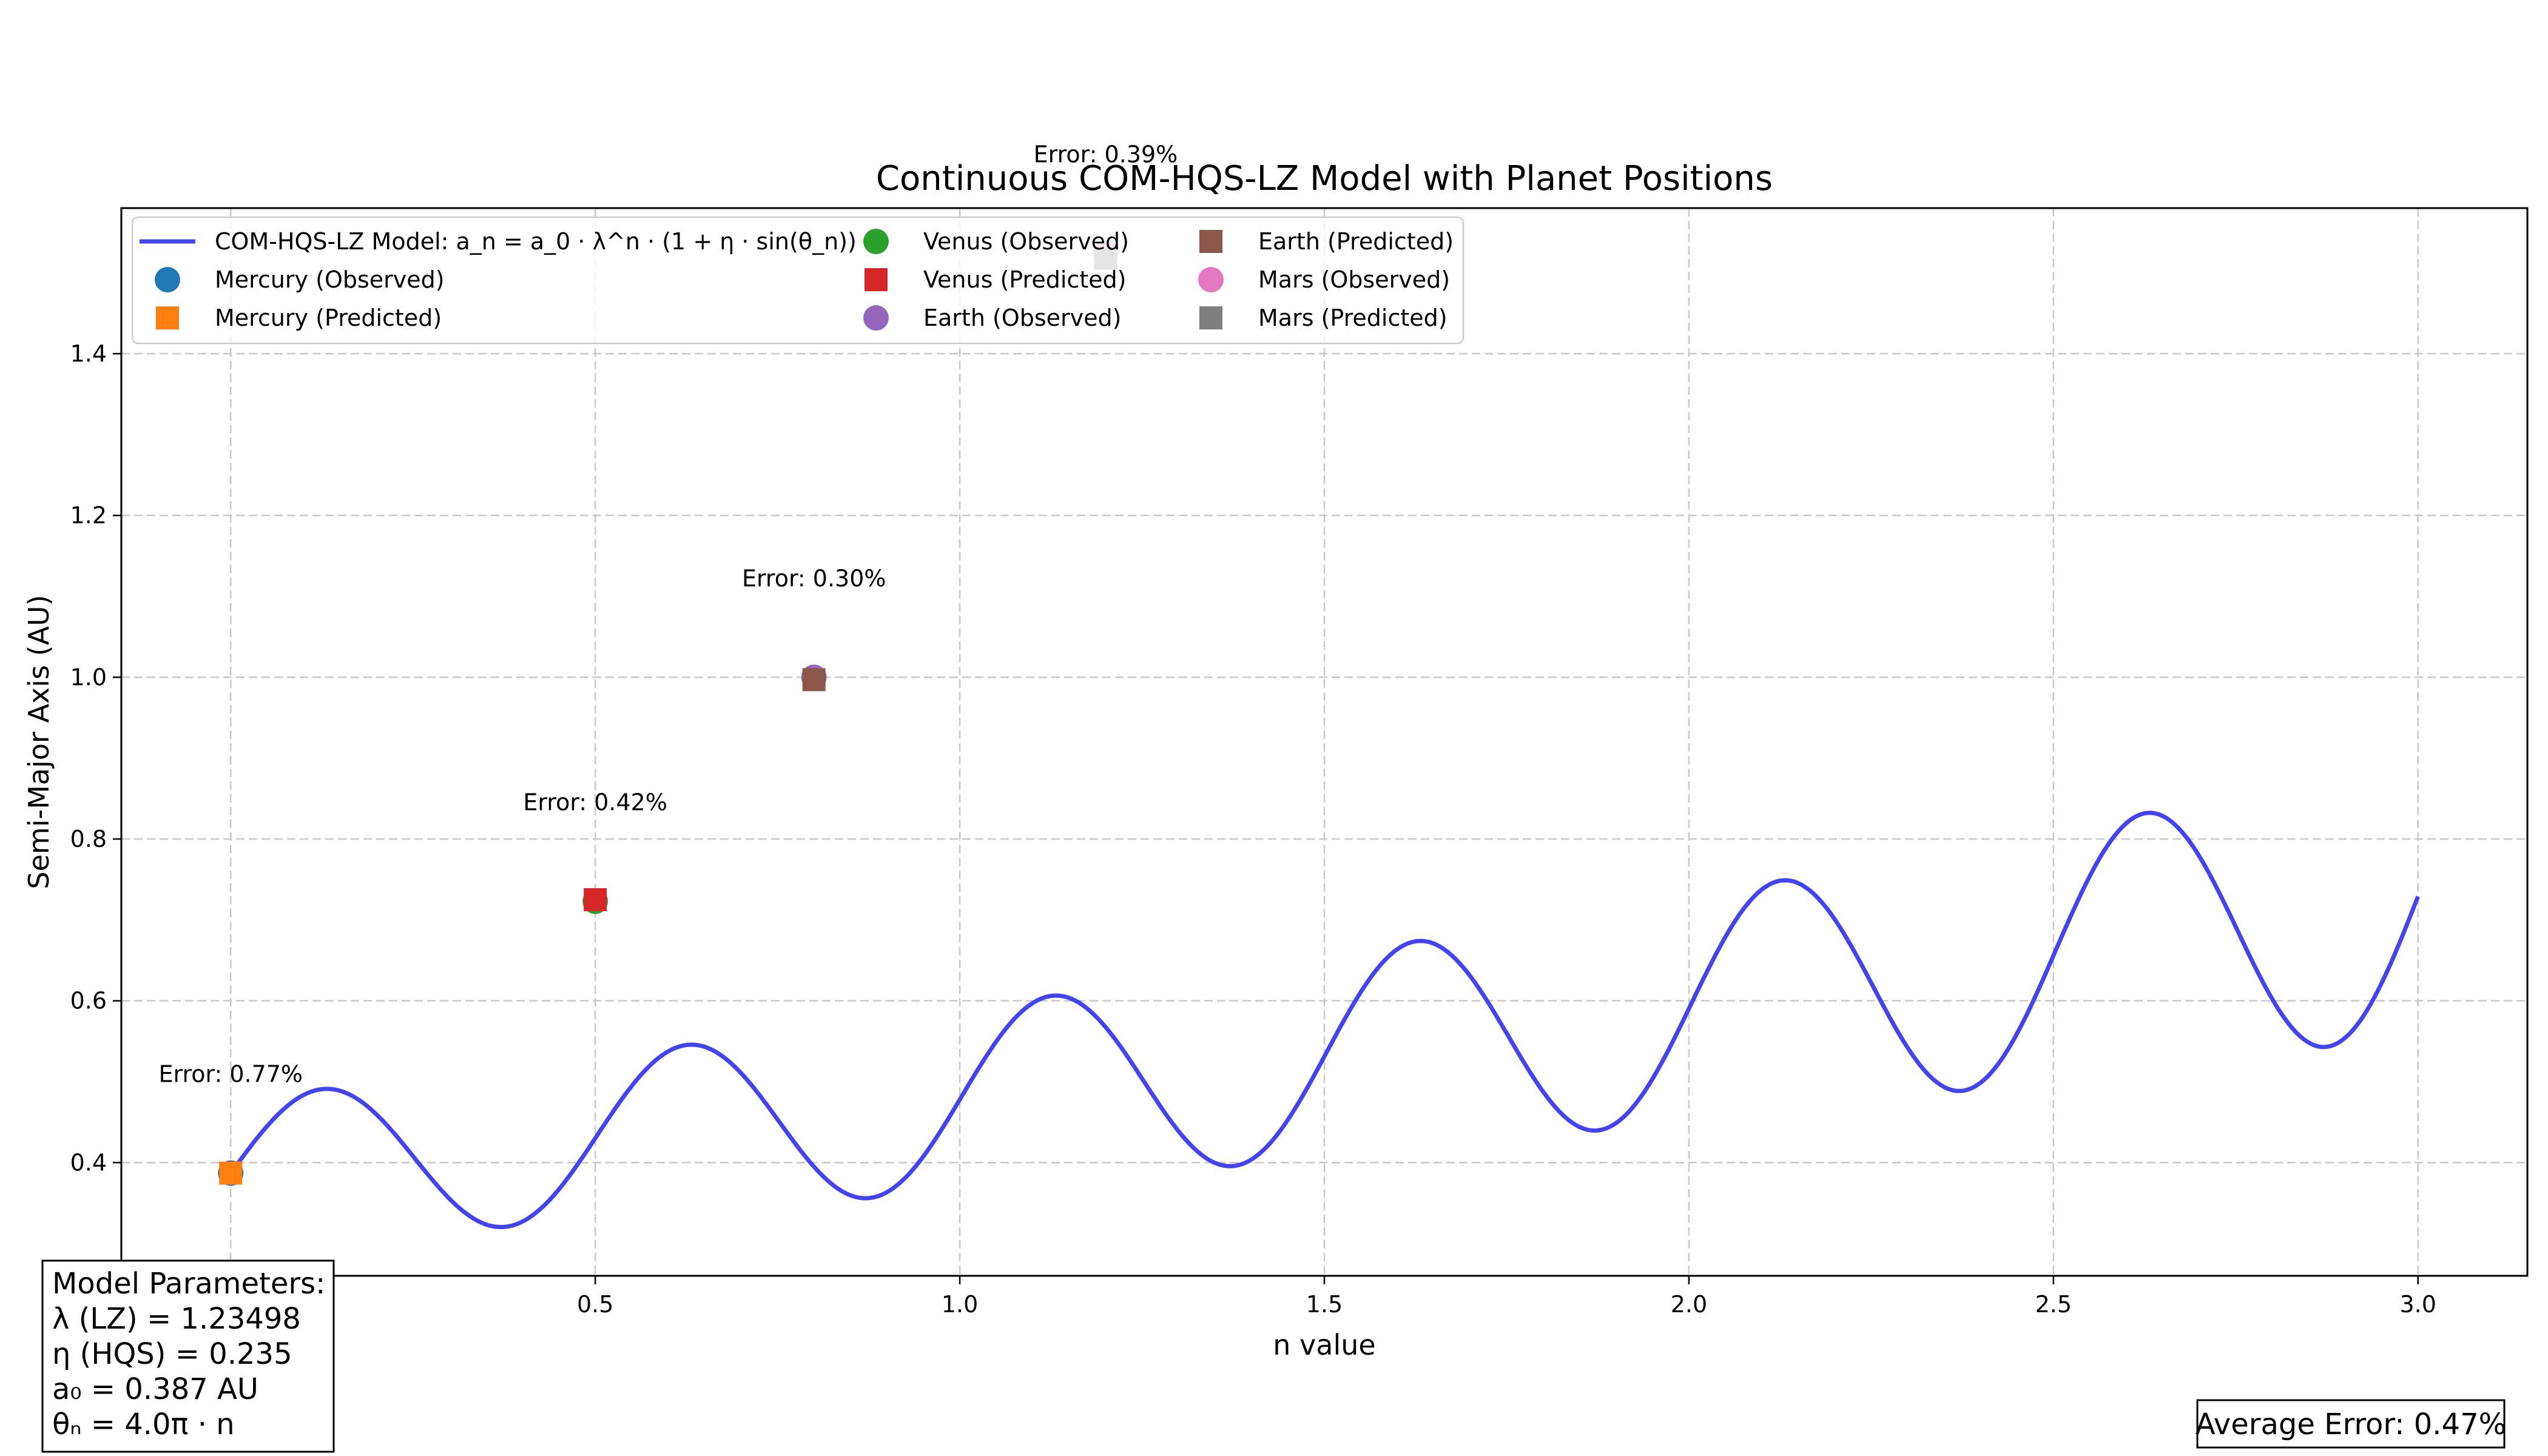 This screenshot has height=1456, width=2548. I want to click on x-tick-label: 3.0, so click(2418, 1304).